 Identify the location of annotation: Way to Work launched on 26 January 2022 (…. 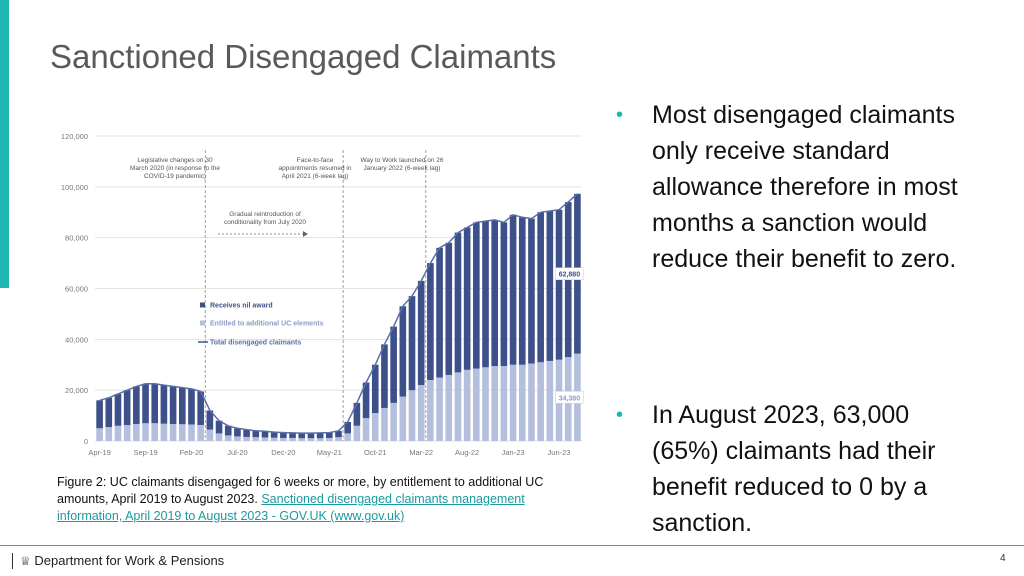
(401, 164).